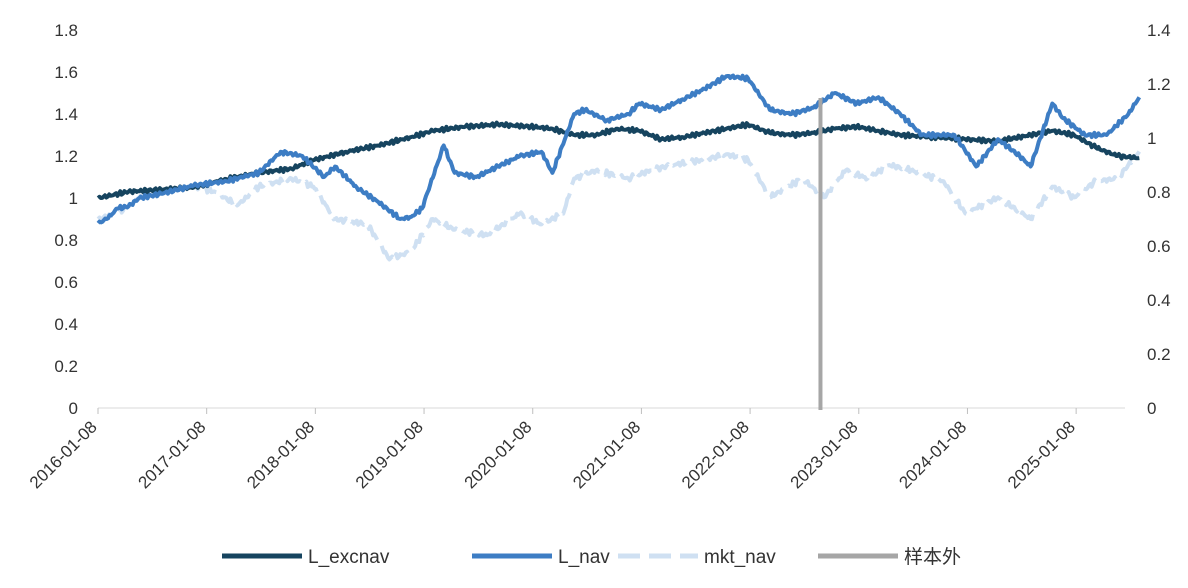 The width and height of the screenshot is (1188, 588). What do you see at coordinates (932, 557) in the screenshot?
I see `legend-label: 样本外` at bounding box center [932, 557].